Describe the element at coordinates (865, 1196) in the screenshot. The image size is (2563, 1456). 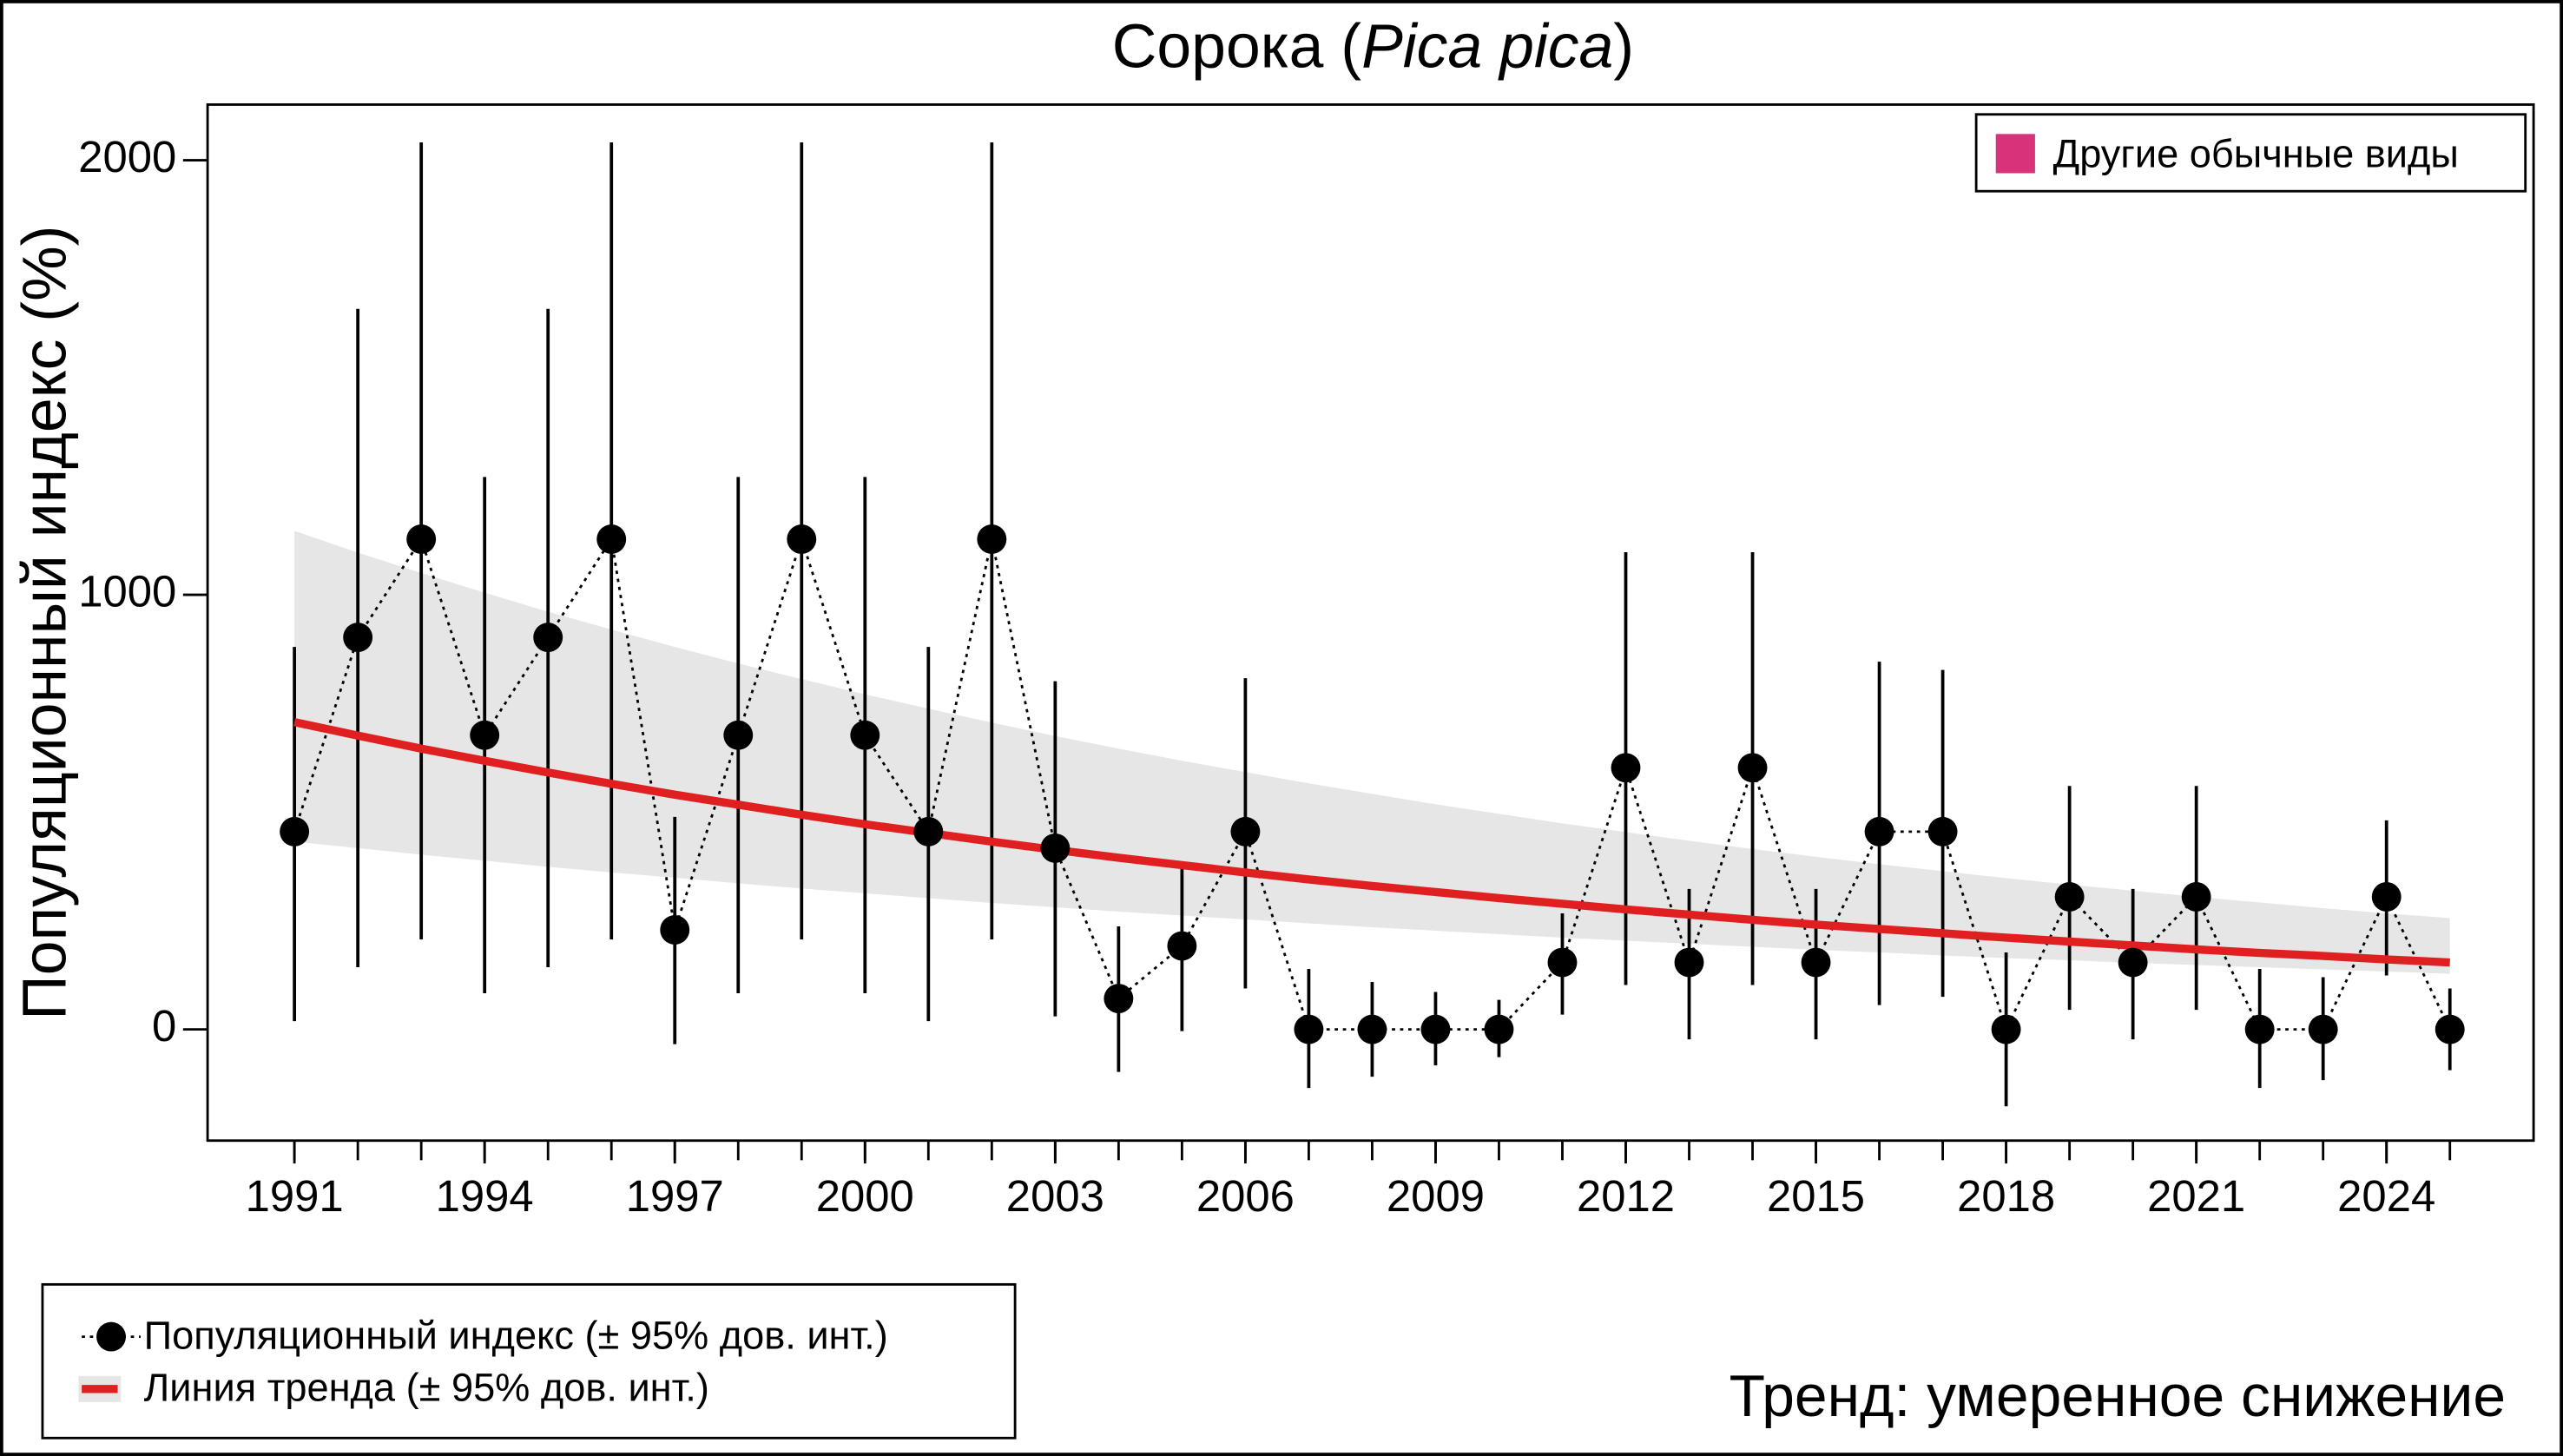
I see `x-tick-label: 2000` at that location.